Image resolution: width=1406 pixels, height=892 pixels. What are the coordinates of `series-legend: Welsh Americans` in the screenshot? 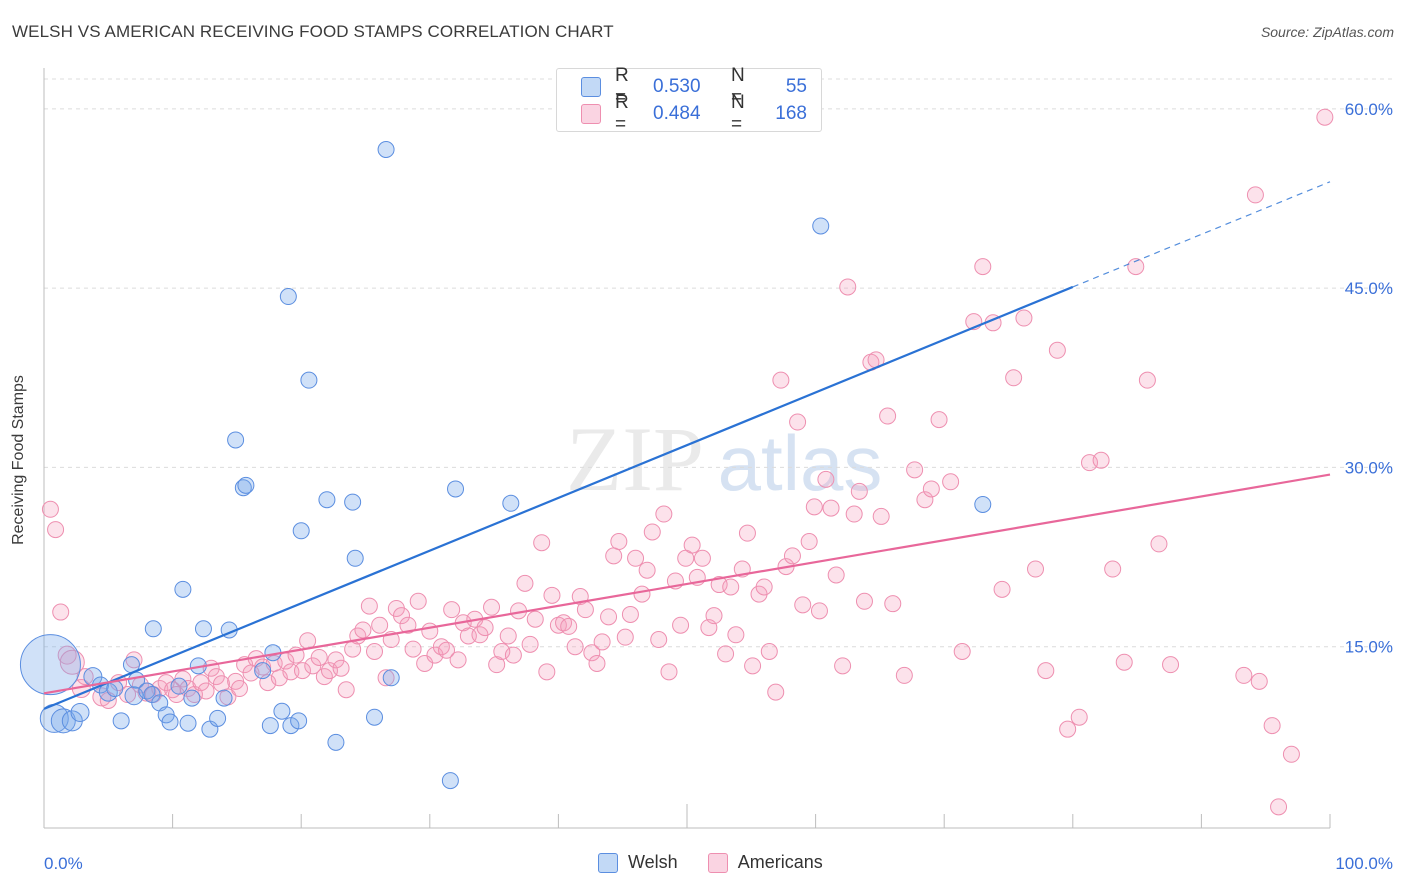 It's located at (725, 862).